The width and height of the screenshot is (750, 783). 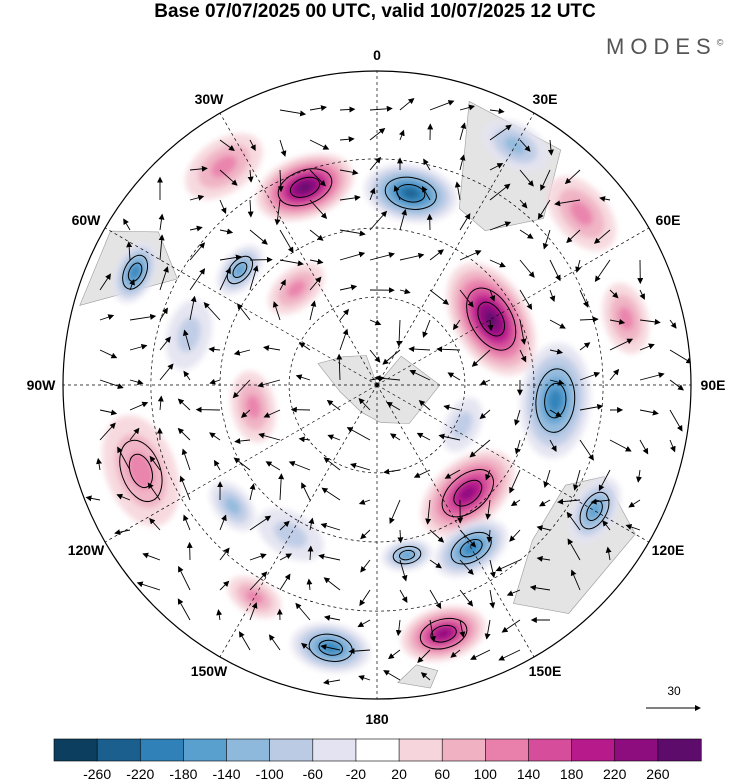 What do you see at coordinates (513, 463) in the screenshot?
I see `meridian-line` at bounding box center [513, 463].